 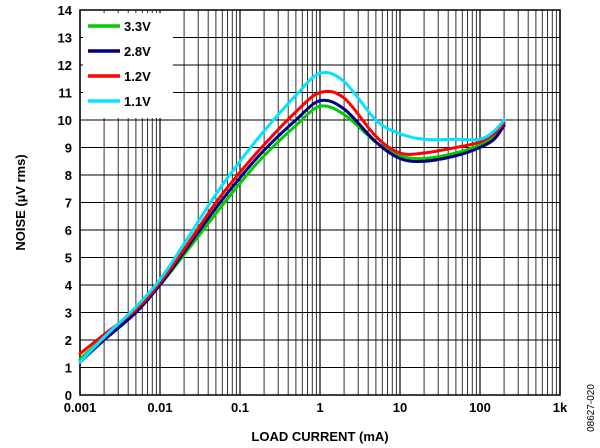 What do you see at coordinates (65, 120) in the screenshot?
I see `y-tick-label: 10` at bounding box center [65, 120].